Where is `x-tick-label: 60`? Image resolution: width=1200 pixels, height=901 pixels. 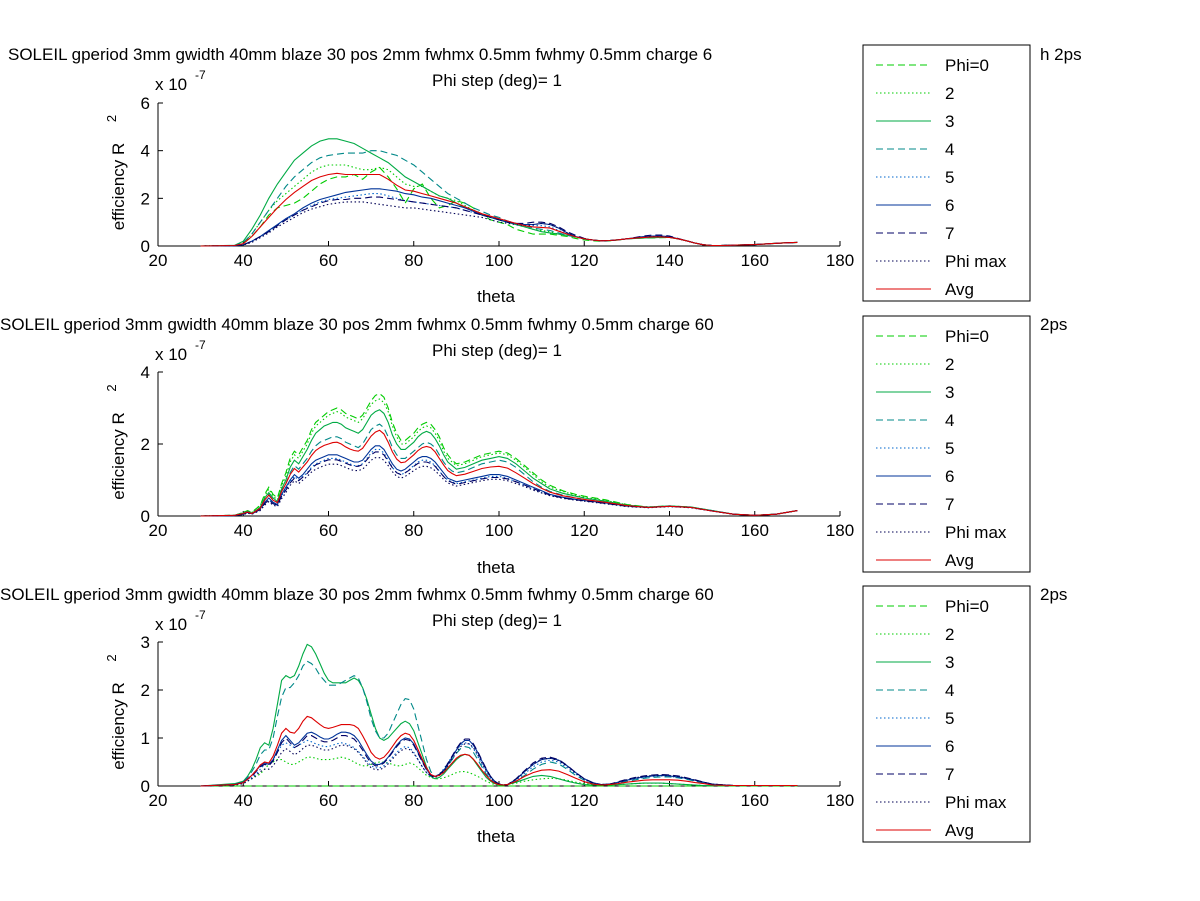 x-tick-label: 60 is located at coordinates (328, 260).